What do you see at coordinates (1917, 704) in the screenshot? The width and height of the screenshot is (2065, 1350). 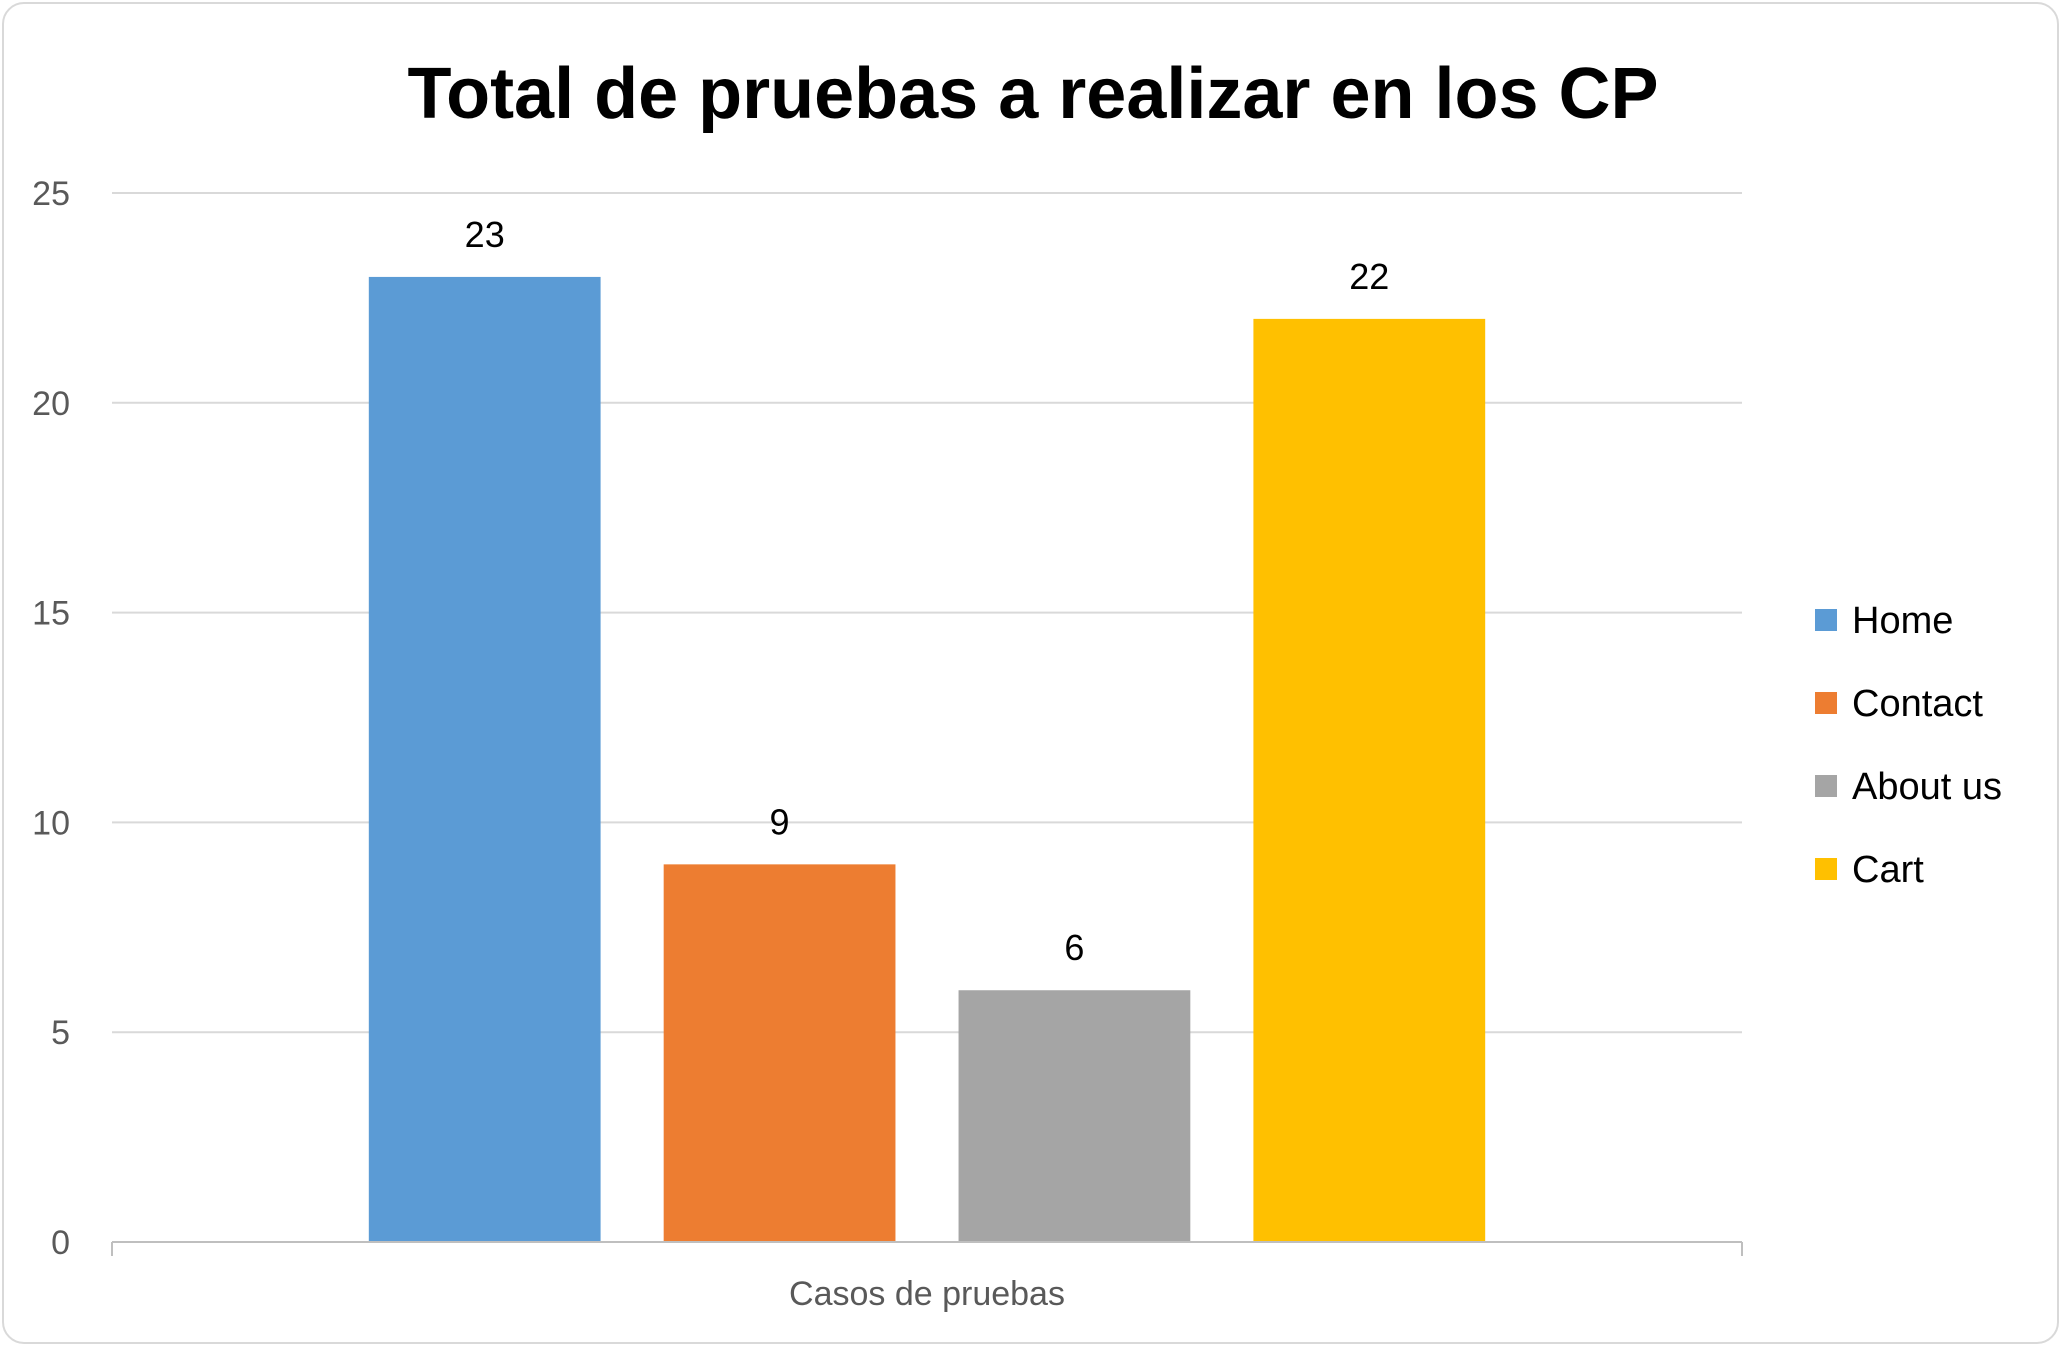 I see `legend-label: Contact` at bounding box center [1917, 704].